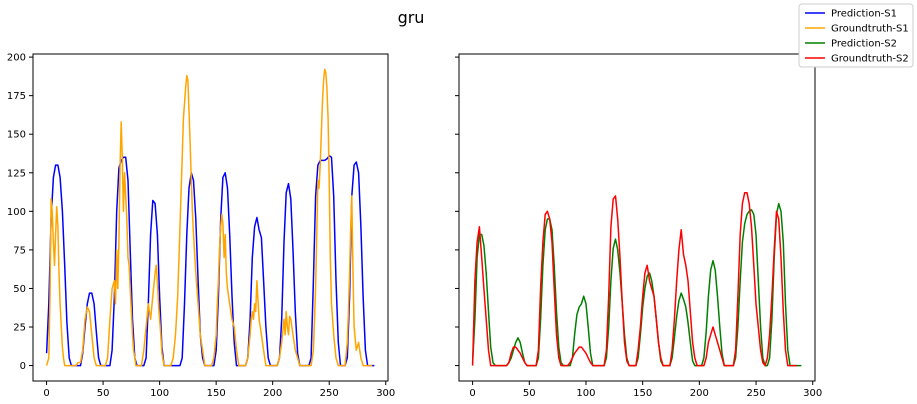 Image resolution: width=917 pixels, height=404 pixels. What do you see at coordinates (16, 96) in the screenshot?
I see `y-tick-label: 175` at bounding box center [16, 96].